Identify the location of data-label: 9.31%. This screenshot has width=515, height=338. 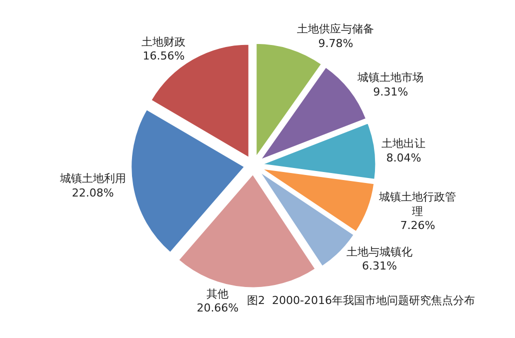
(390, 91).